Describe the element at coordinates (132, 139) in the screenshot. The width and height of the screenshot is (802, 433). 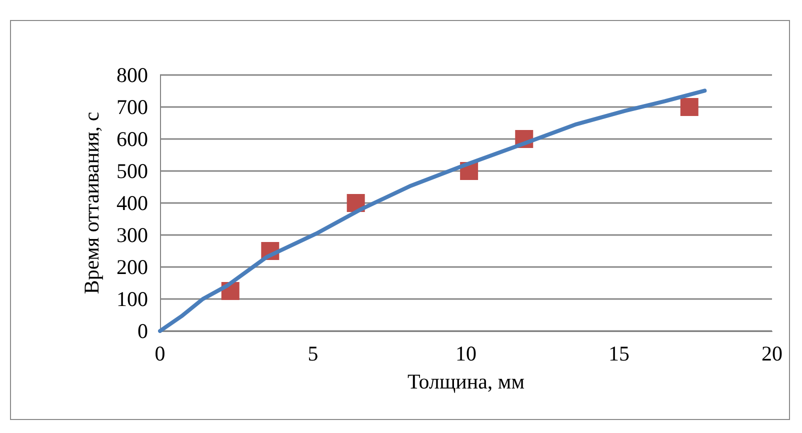
I see `y-tick-label: 600` at that location.